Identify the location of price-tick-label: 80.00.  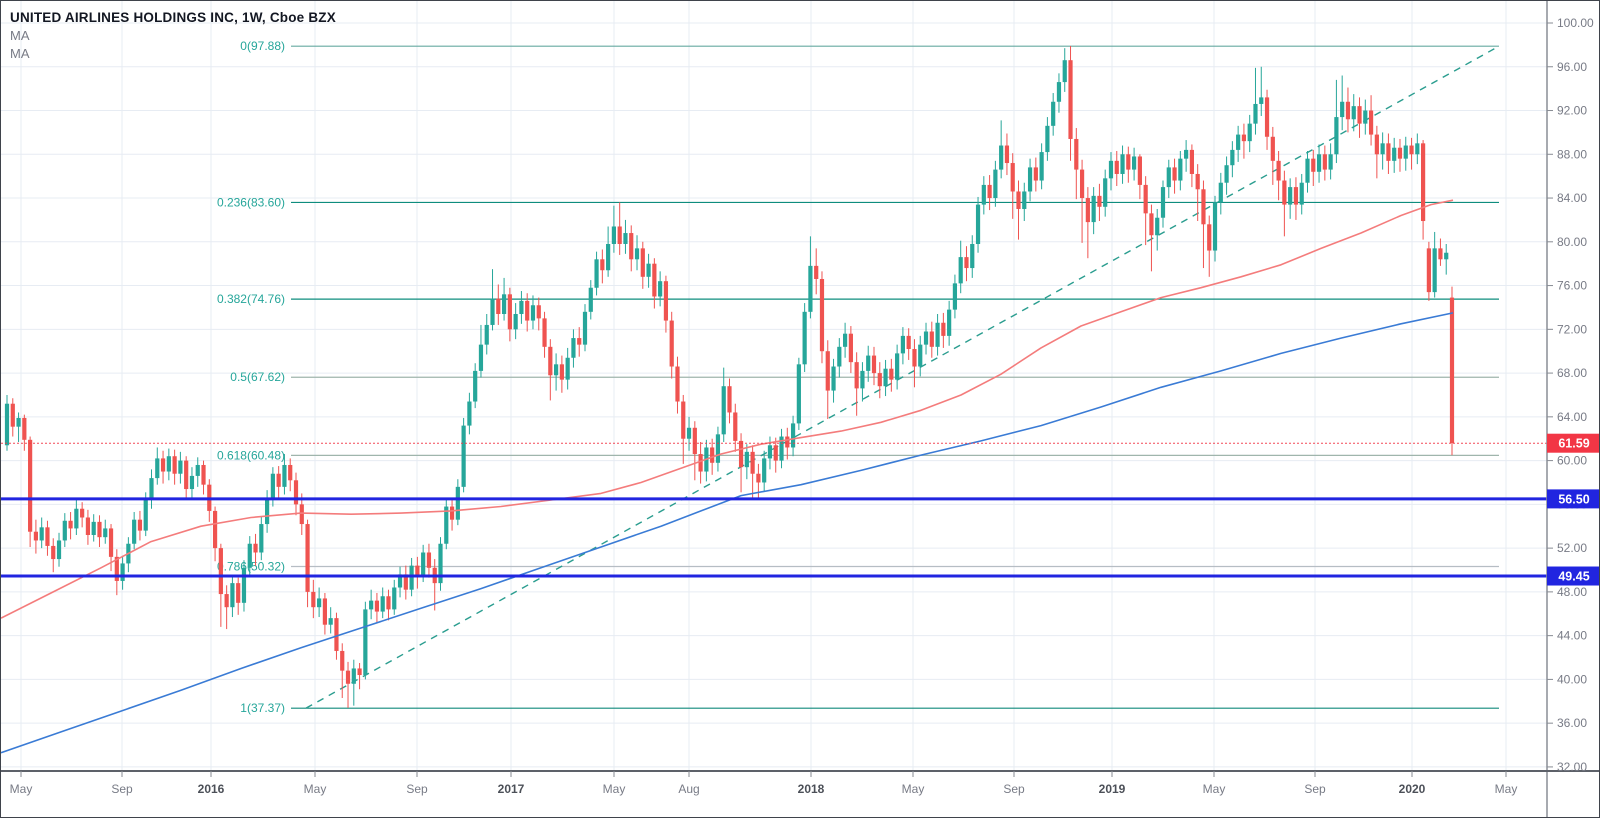
(1572, 242).